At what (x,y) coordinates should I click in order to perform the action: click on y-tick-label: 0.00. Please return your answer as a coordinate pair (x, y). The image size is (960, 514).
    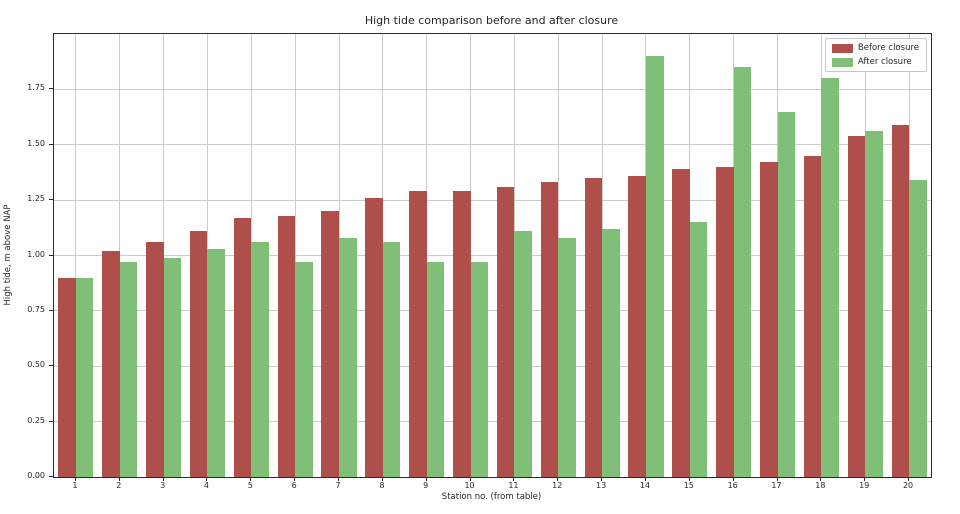
    Looking at the image, I should click on (36, 475).